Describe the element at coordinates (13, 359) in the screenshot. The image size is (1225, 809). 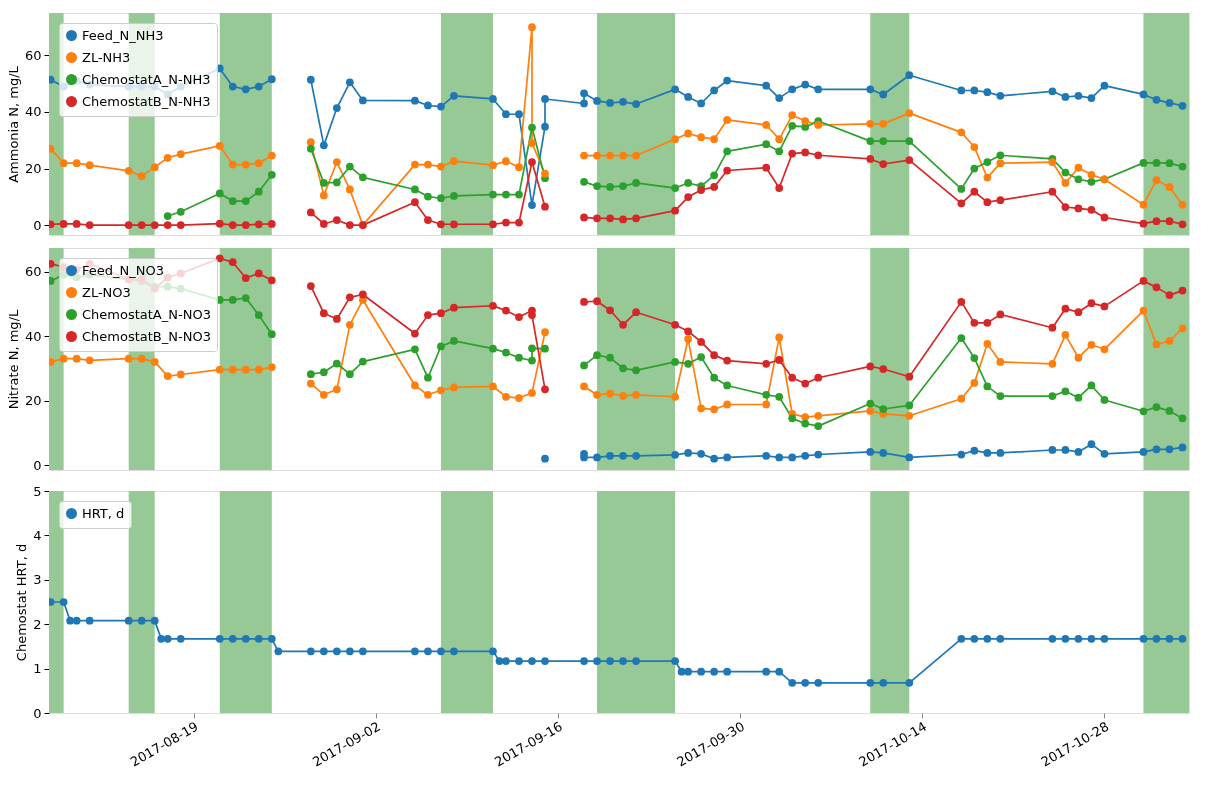
I see `y-axis-title: Nitrate N, mg/L` at that location.